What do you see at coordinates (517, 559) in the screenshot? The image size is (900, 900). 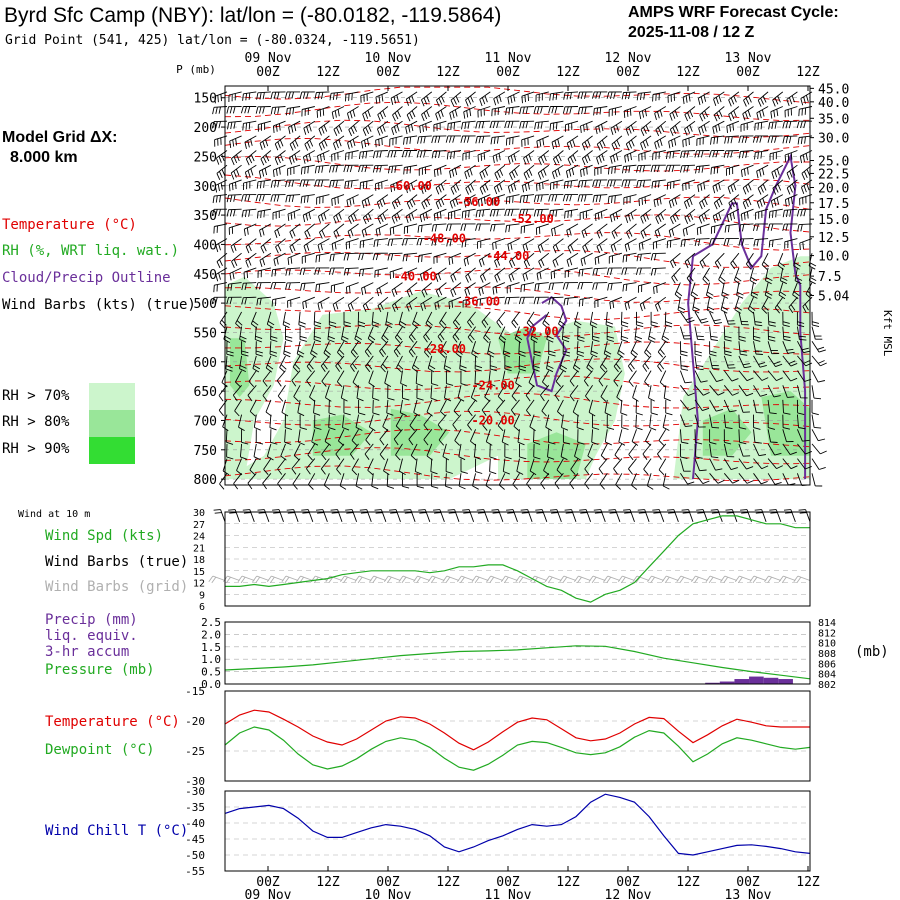 I see `wind-frame` at bounding box center [517, 559].